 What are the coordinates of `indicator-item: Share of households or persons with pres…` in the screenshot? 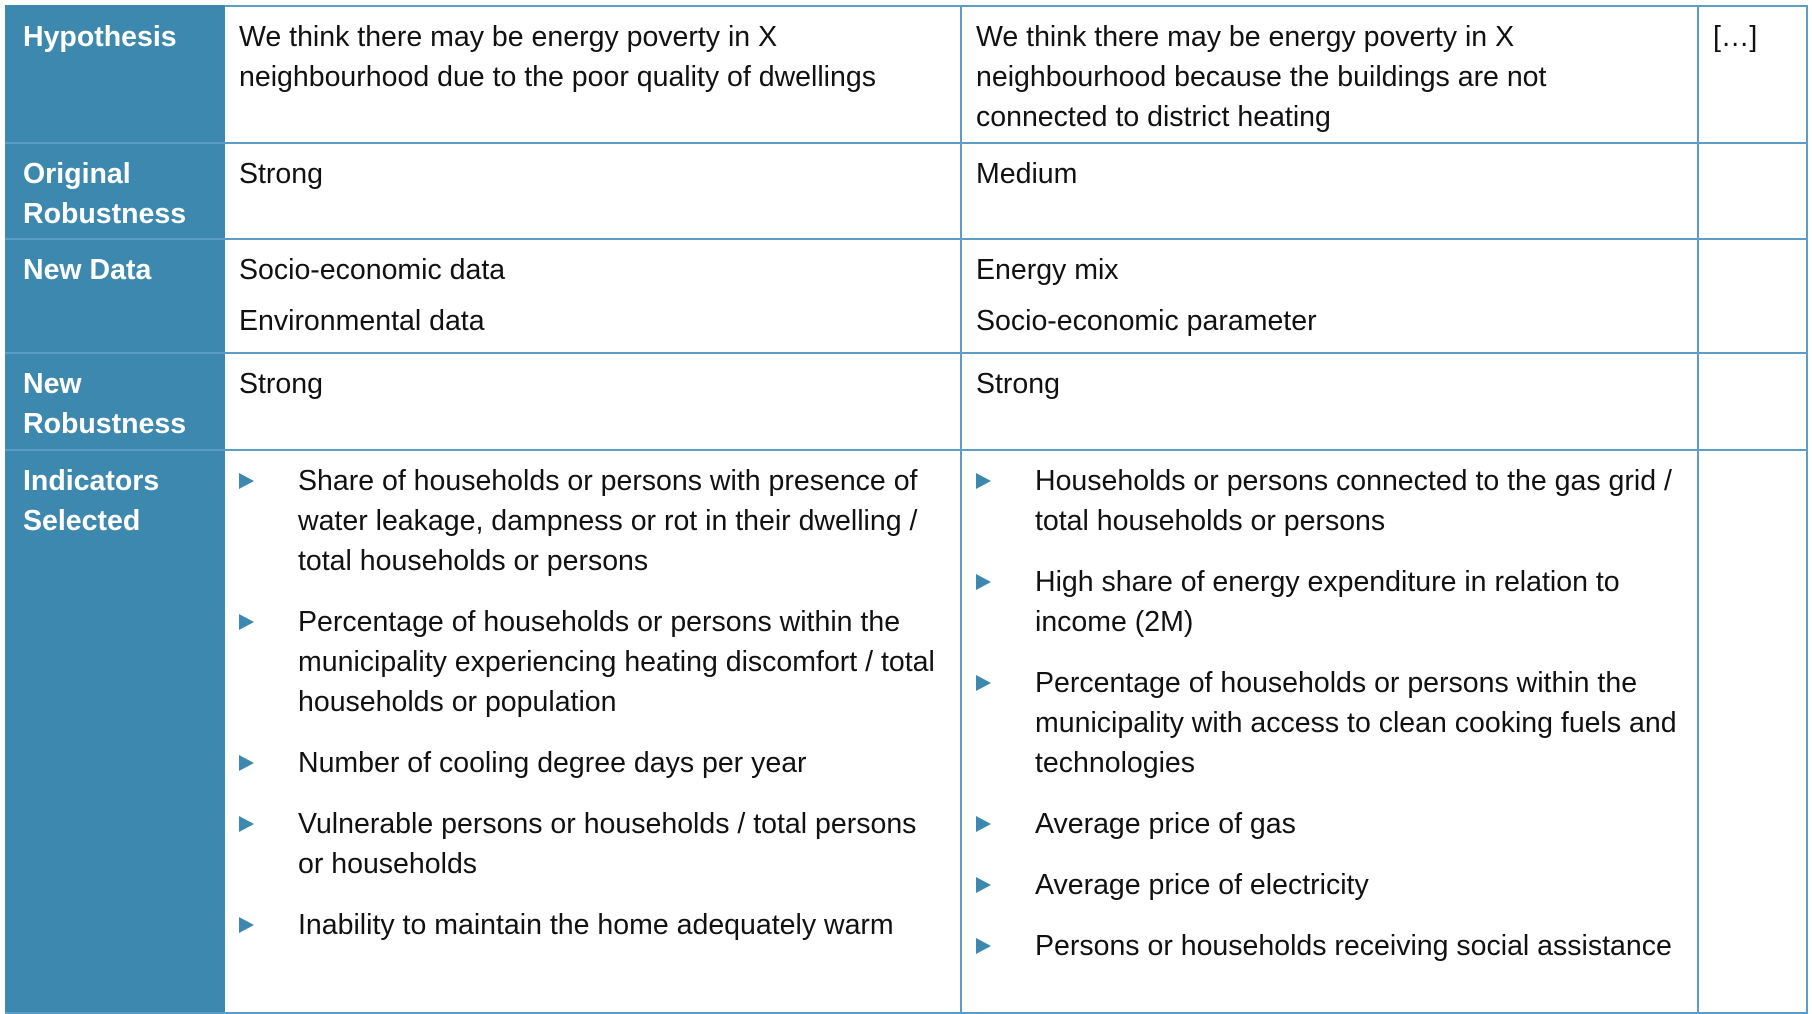 It's located at (592, 521).